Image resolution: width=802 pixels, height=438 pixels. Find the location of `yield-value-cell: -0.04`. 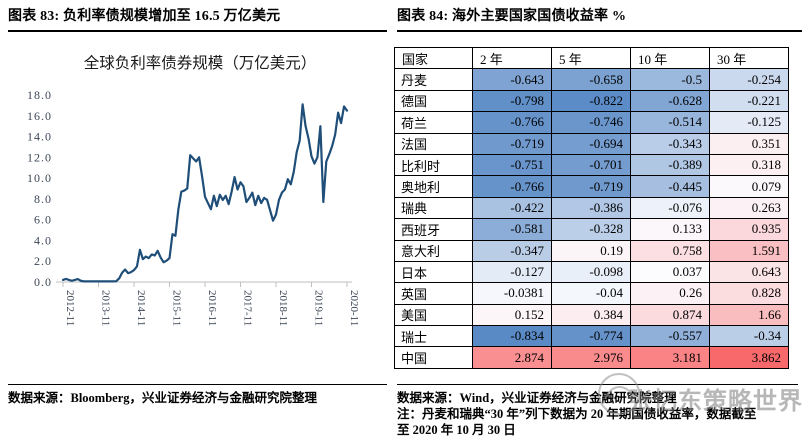

yield-value-cell: -0.04 is located at coordinates (591, 293).